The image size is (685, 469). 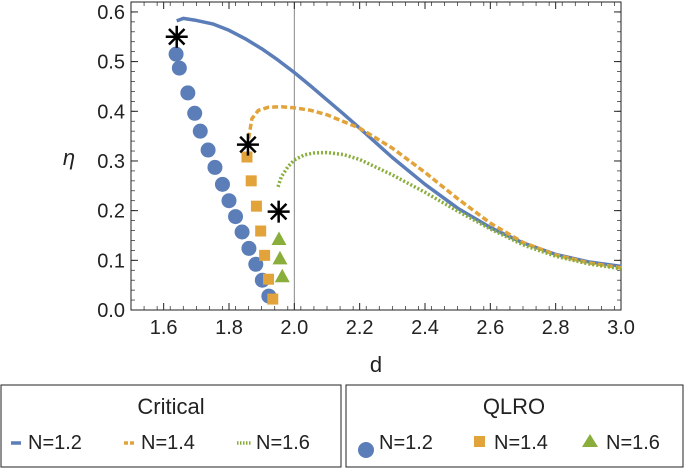 I want to click on legend-qlro-box, so click(x=514, y=426).